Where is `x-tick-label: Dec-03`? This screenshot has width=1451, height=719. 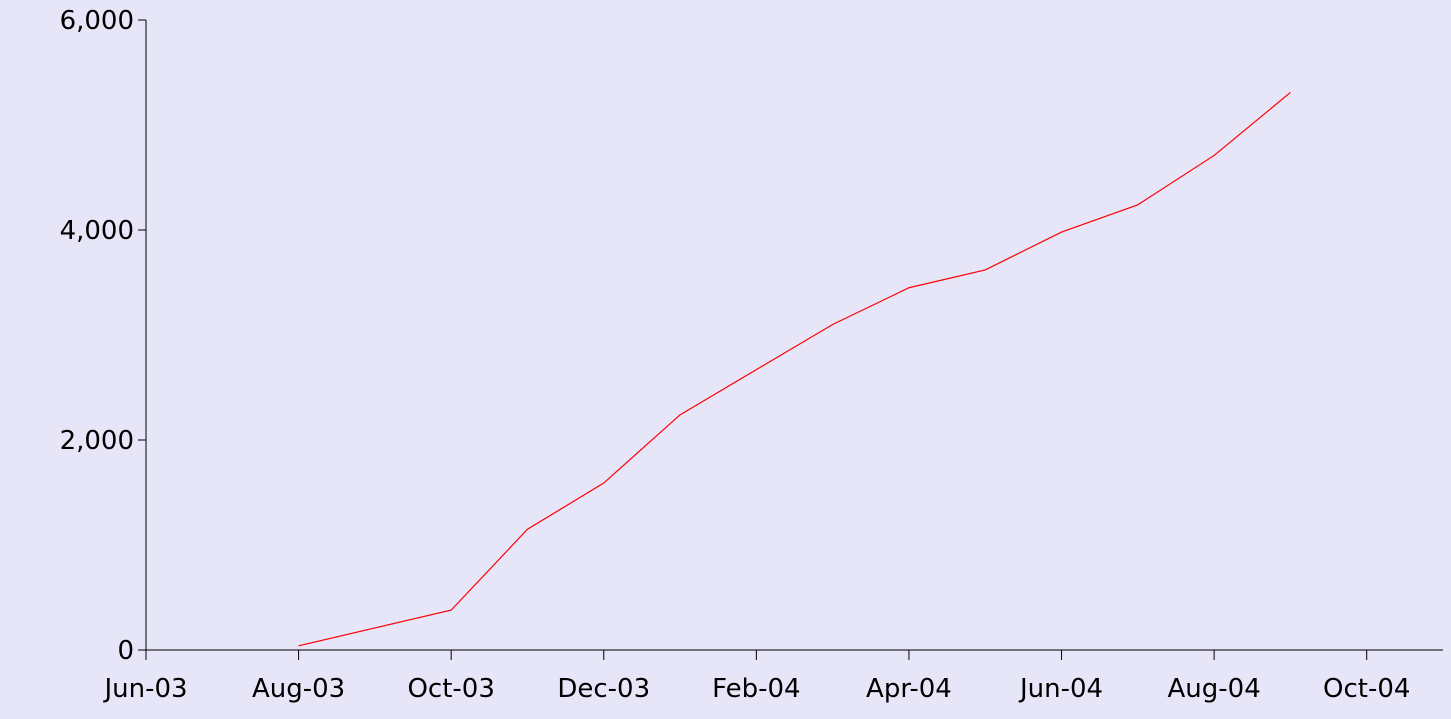 x-tick-label: Dec-03 is located at coordinates (603, 689).